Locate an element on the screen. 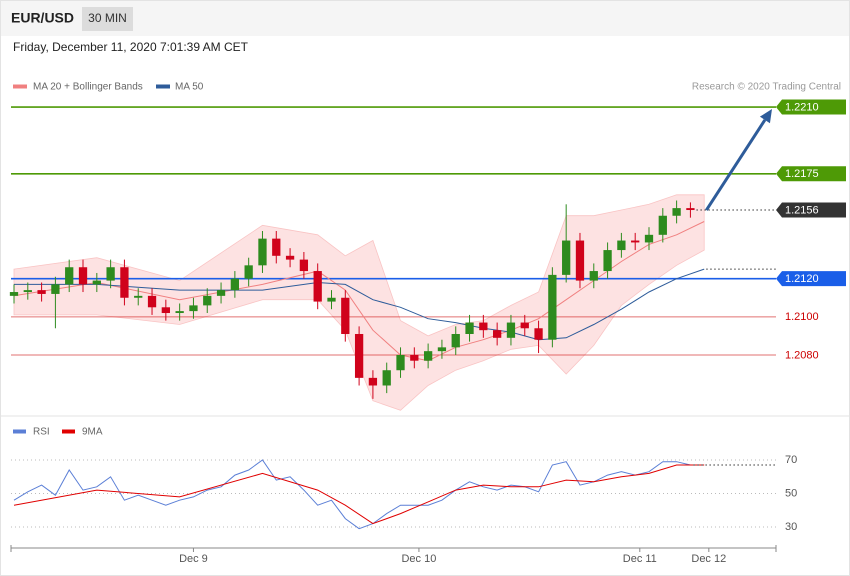  legend-label: 9MA is located at coordinates (92, 432).